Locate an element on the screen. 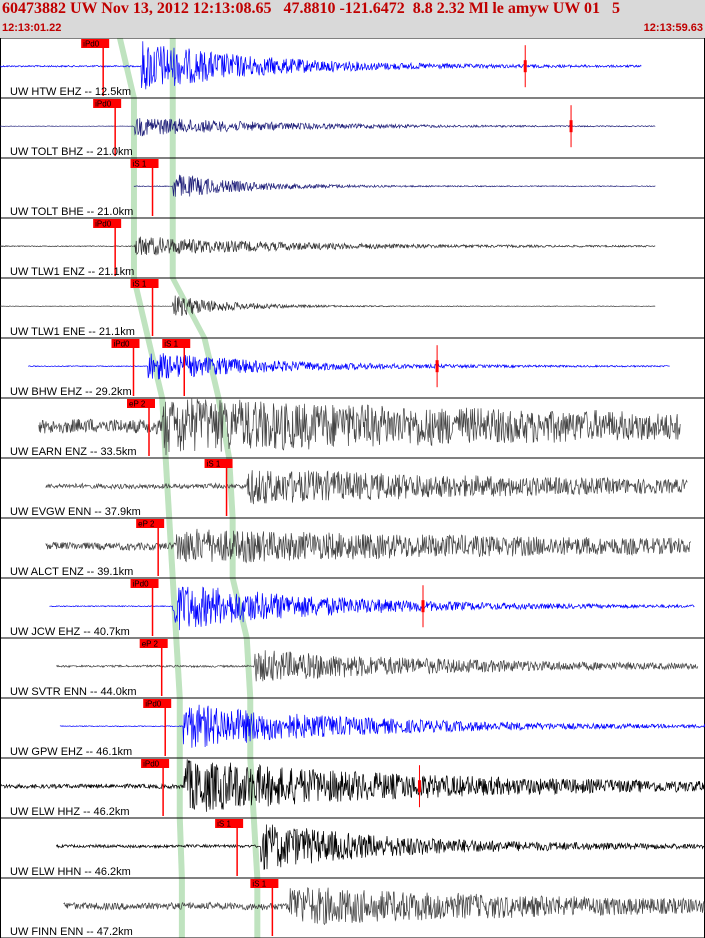  station-label: UW TLW1 ENZ -- 21.1km is located at coordinates (72, 272).